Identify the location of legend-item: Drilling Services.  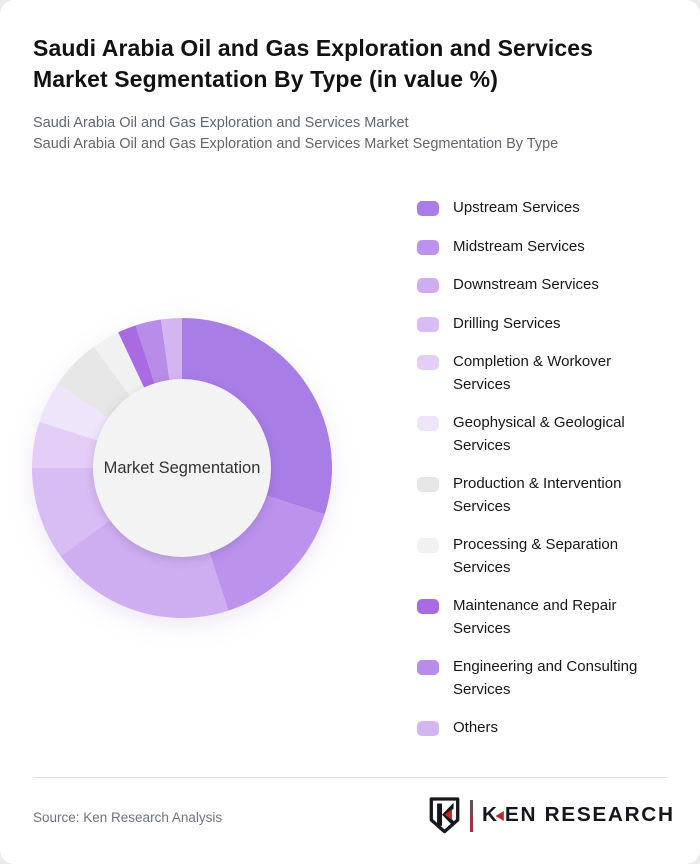
(545, 324).